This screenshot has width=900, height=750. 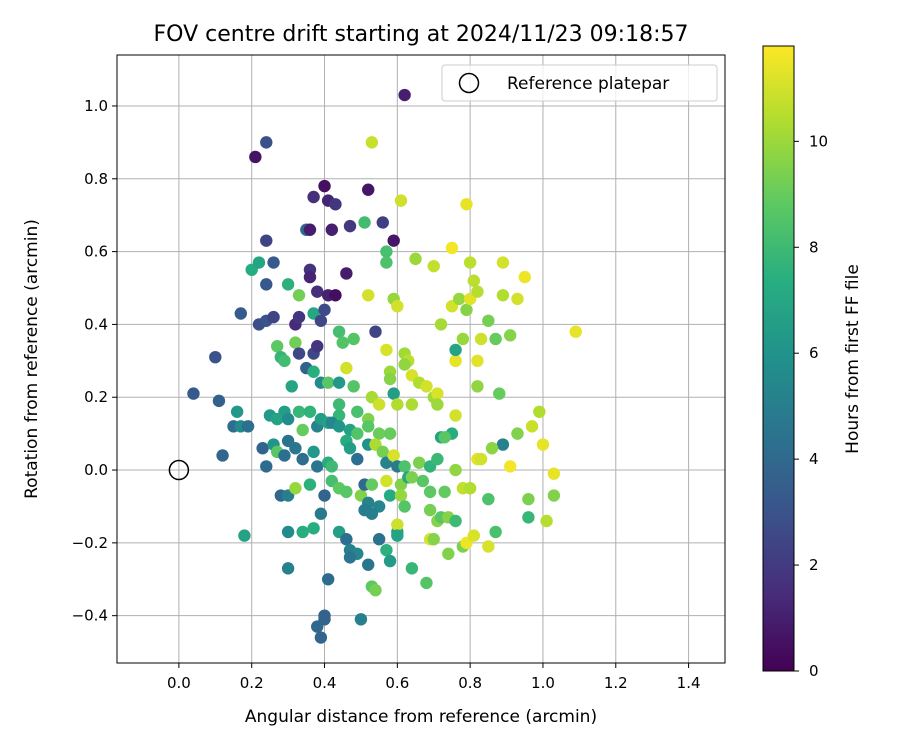 I want to click on colorbar-tick-label: 2, so click(x=814, y=565).